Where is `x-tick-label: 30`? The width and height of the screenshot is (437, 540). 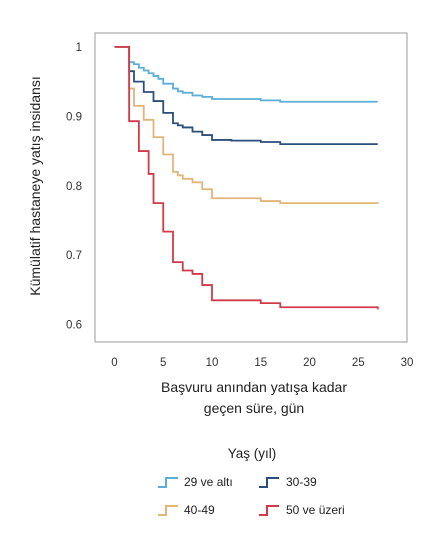
x-tick-label: 30 is located at coordinates (407, 363).